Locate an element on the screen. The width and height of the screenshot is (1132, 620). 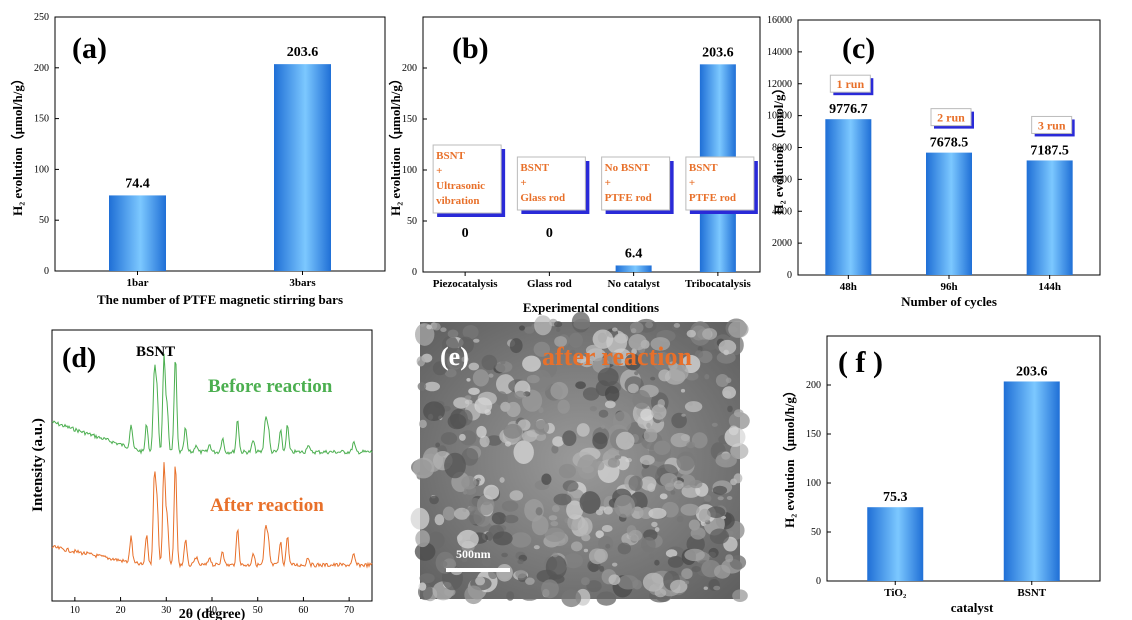
sem-particle-texture is located at coordinates (580, 459).